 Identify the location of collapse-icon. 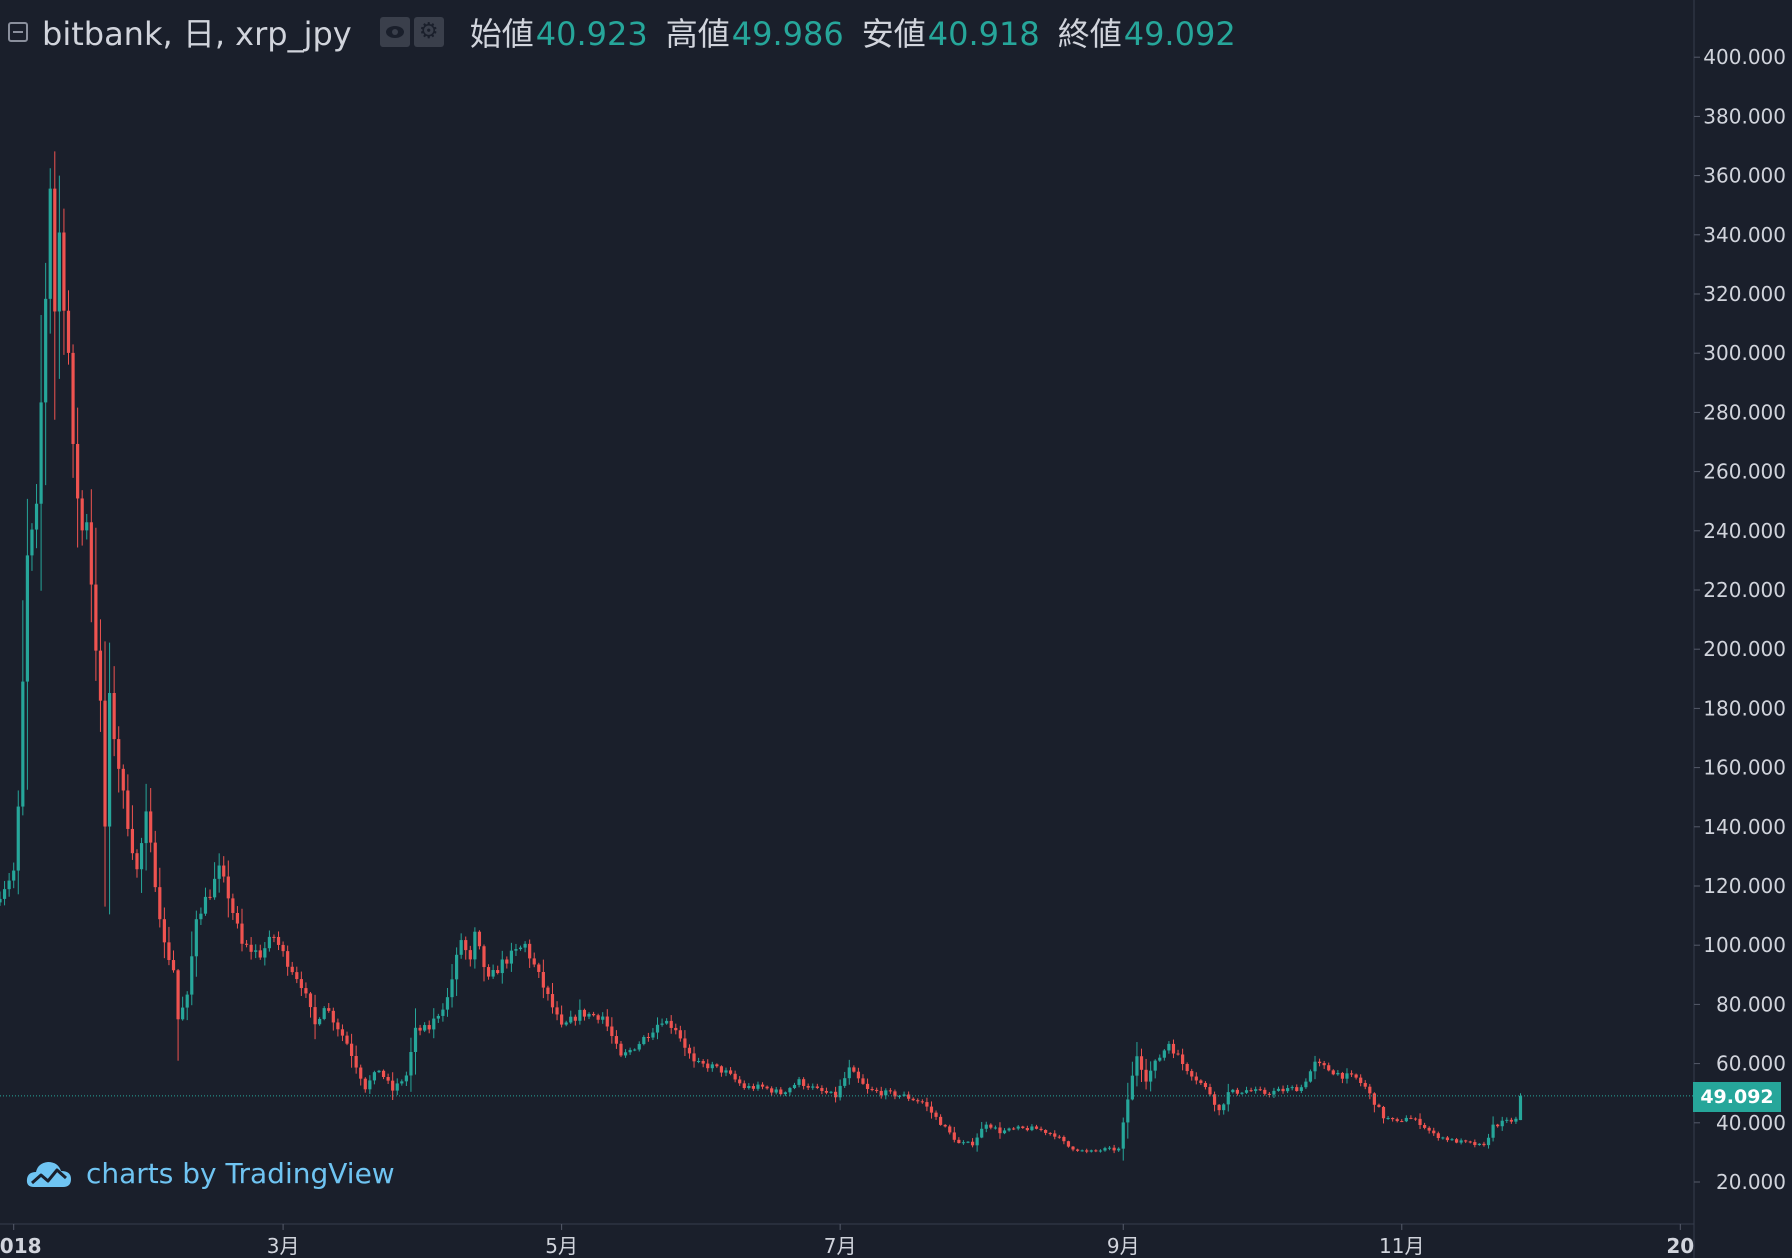
(18, 32).